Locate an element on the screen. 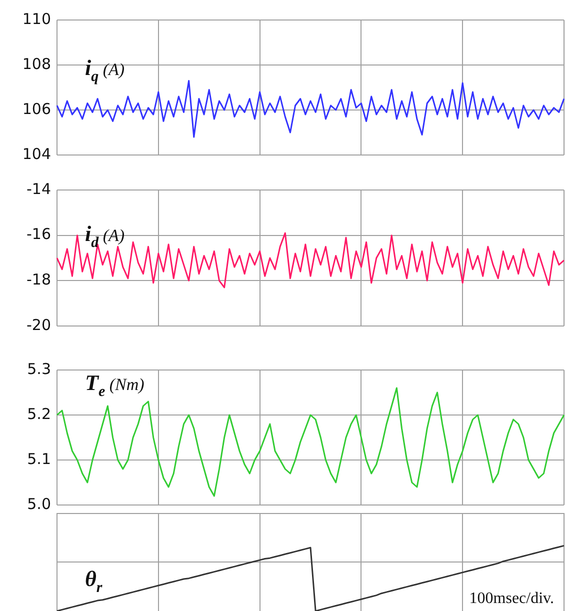  y-tick-label: 5.0 is located at coordinates (39, 503).